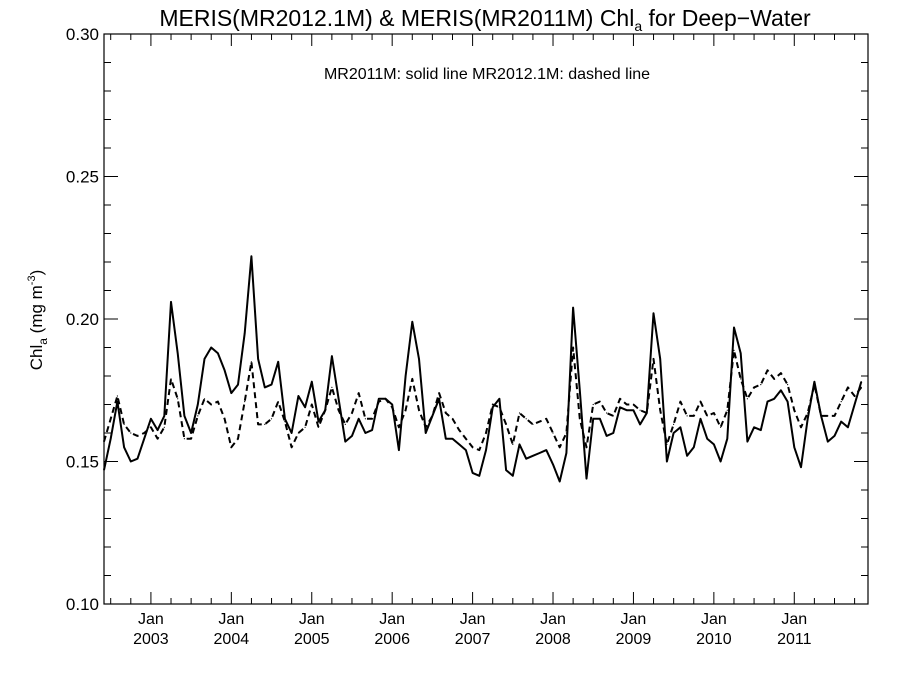 The height and width of the screenshot is (675, 900). I want to click on x-tick-year-label: 2007, so click(473, 639).